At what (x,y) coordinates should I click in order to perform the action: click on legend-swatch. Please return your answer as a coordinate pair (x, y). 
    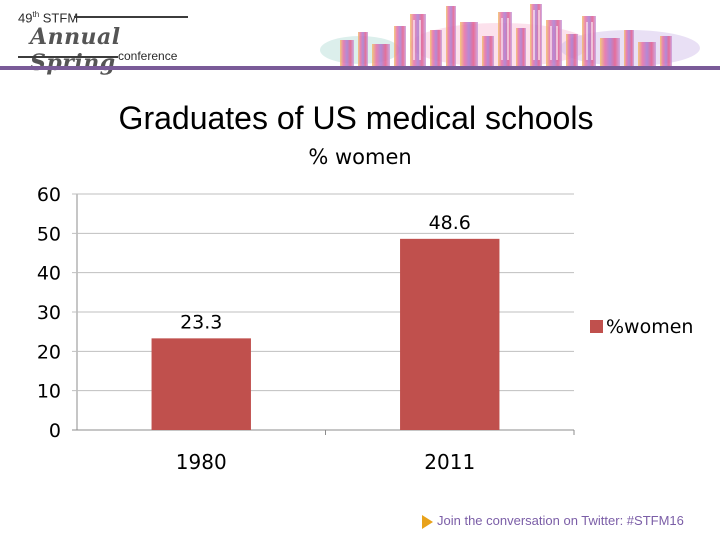
    Looking at the image, I should click on (596, 326).